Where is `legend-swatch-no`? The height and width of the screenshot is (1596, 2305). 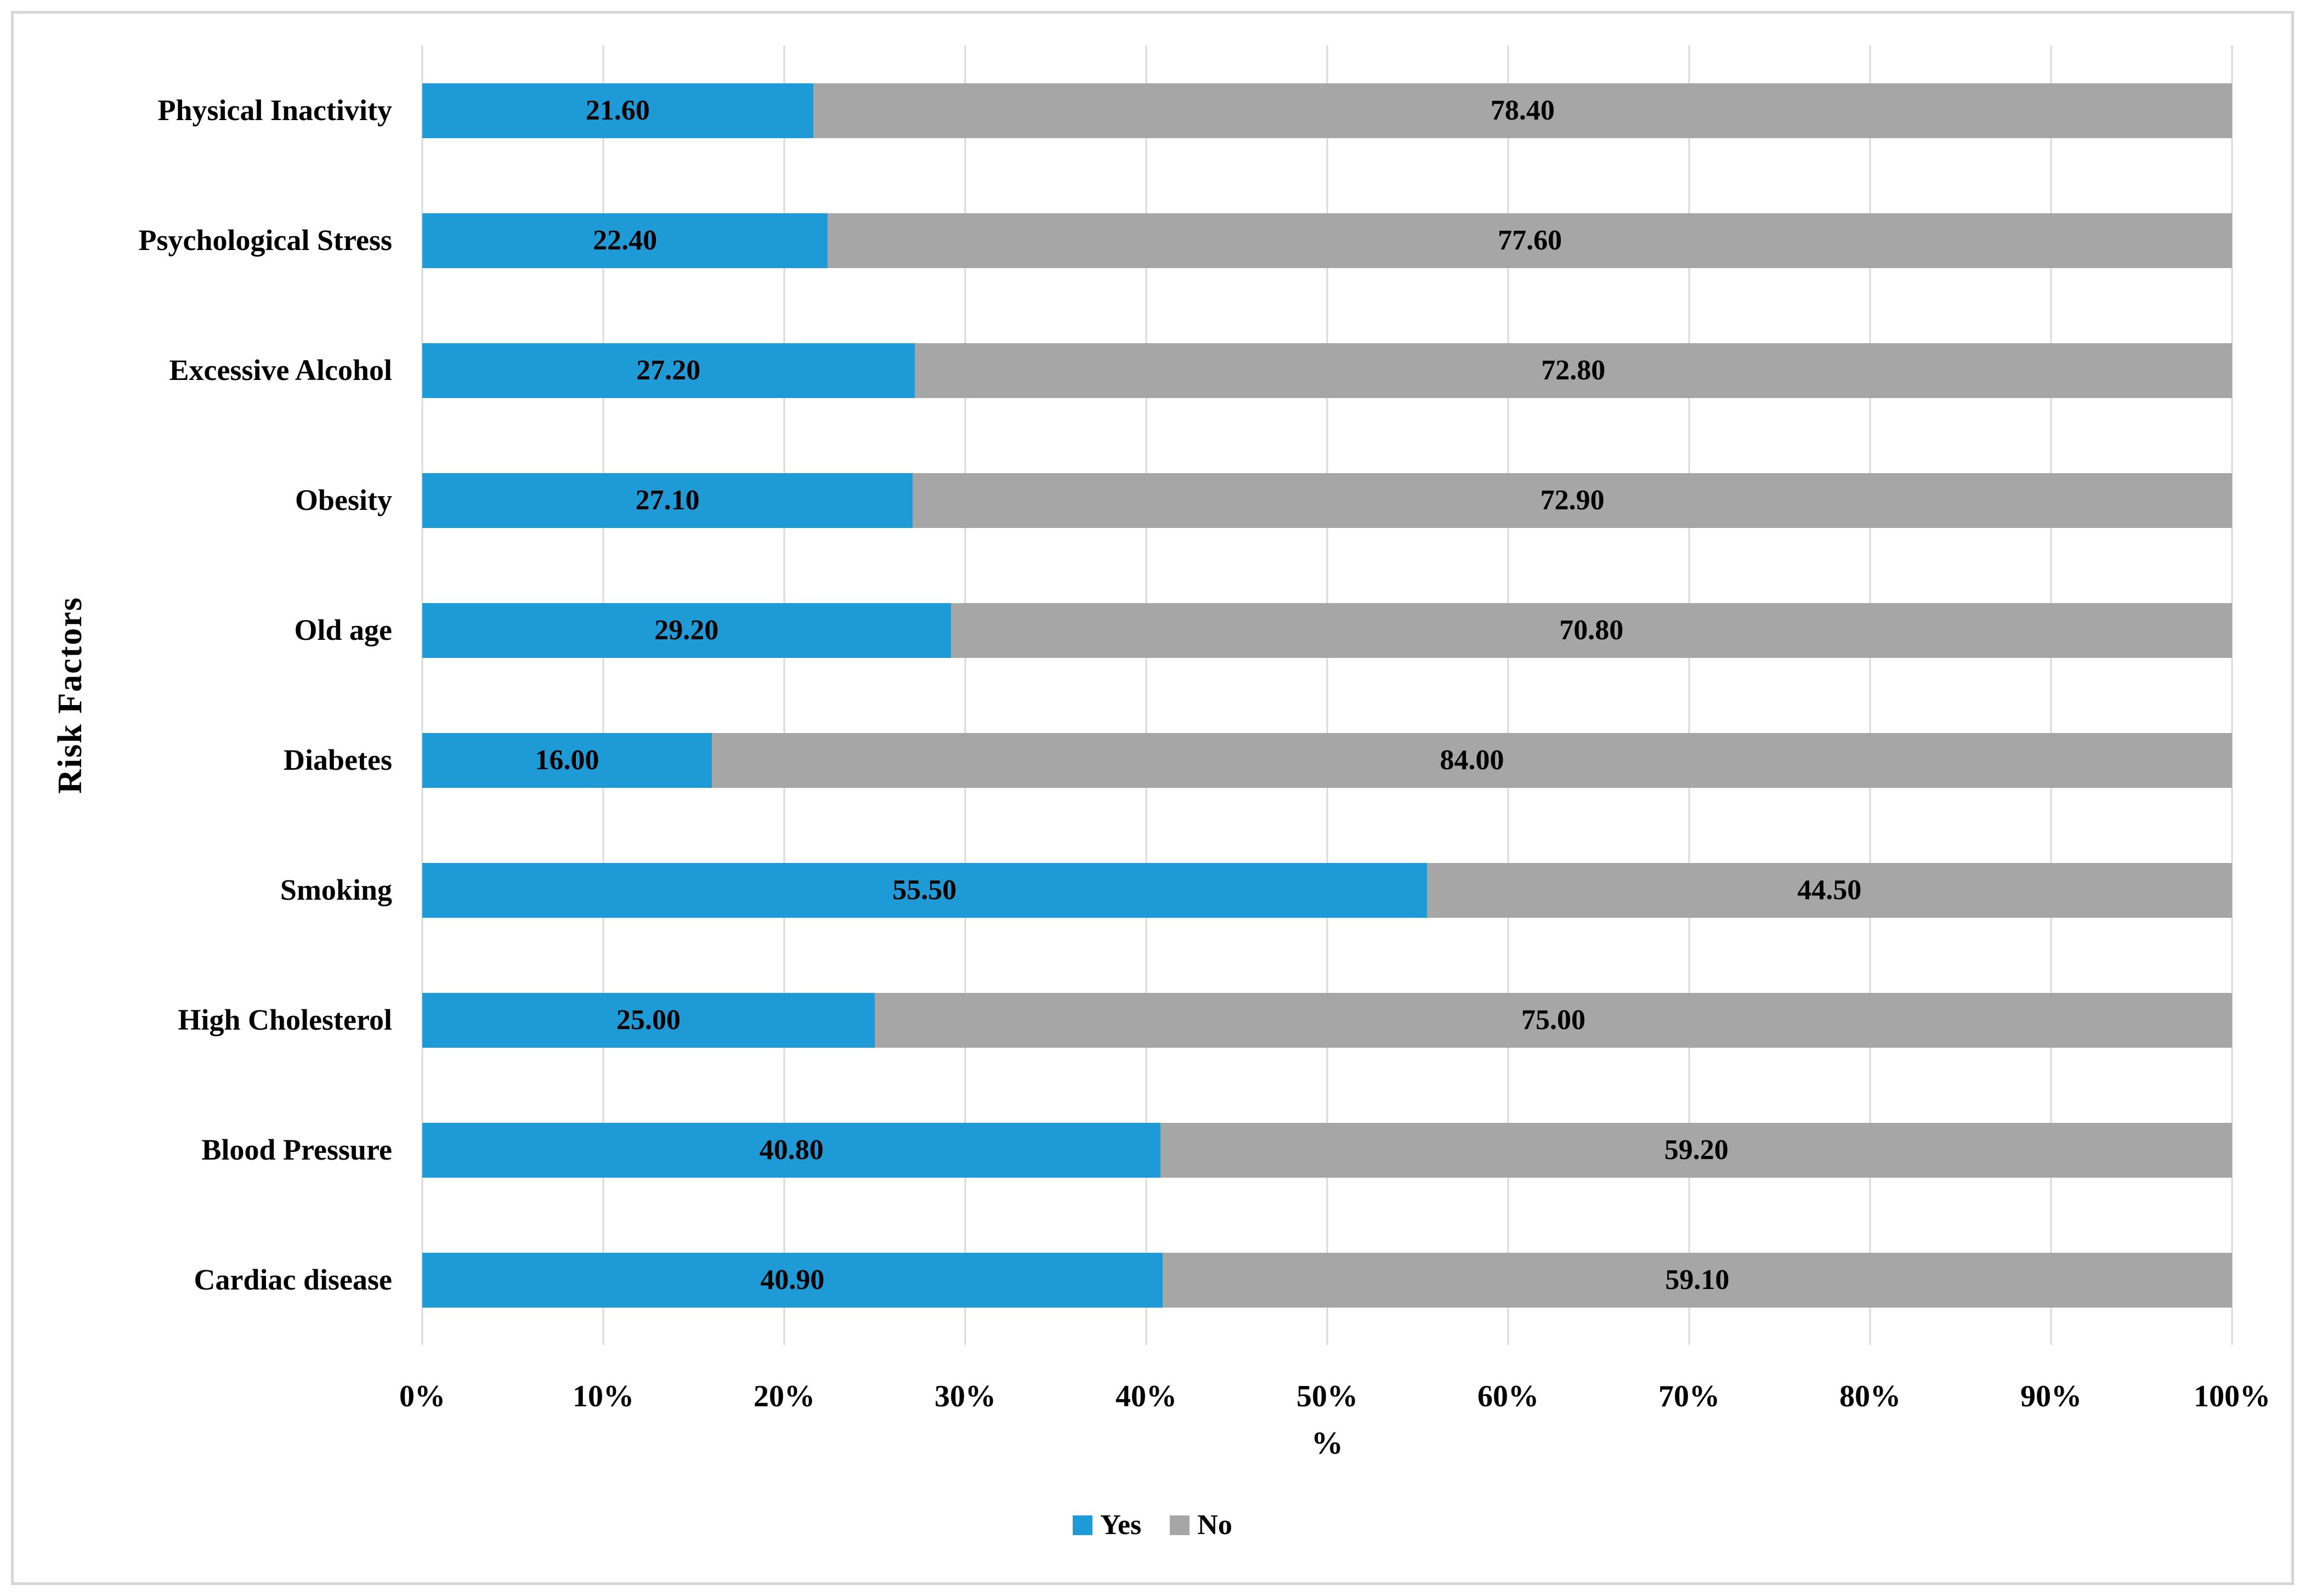
legend-swatch-no is located at coordinates (1180, 1525).